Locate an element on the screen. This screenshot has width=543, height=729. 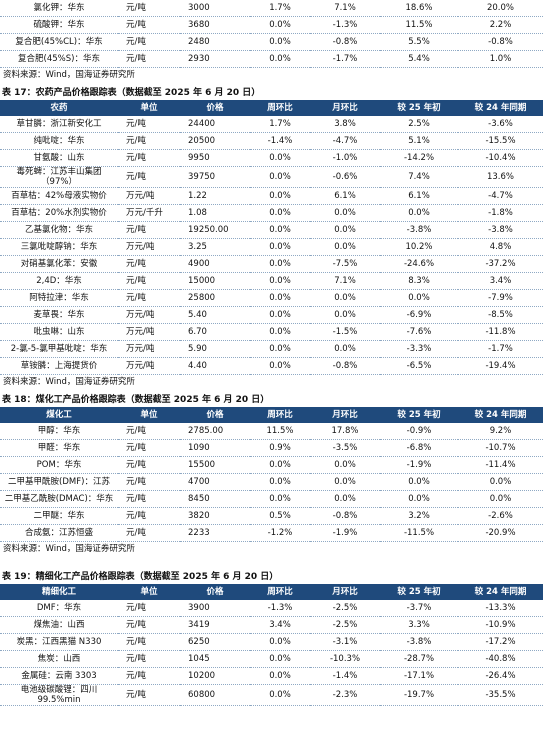
table-cell: -14.2% is located at coordinates (419, 158).